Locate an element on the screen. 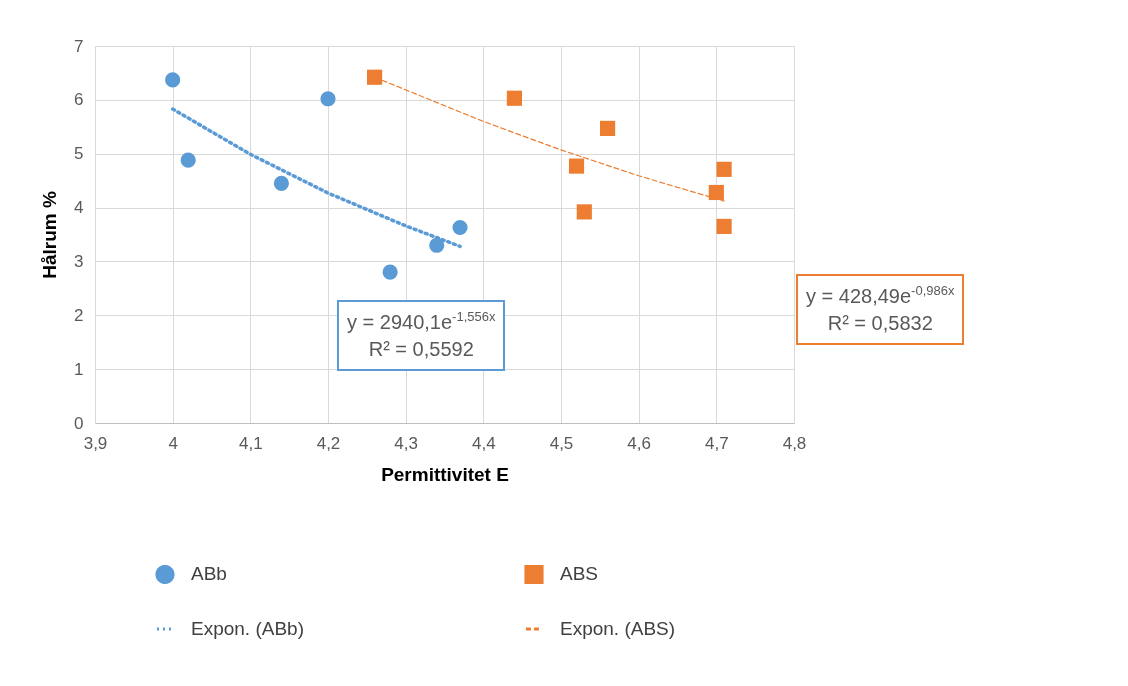  legend-label: ABb is located at coordinates (209, 574).